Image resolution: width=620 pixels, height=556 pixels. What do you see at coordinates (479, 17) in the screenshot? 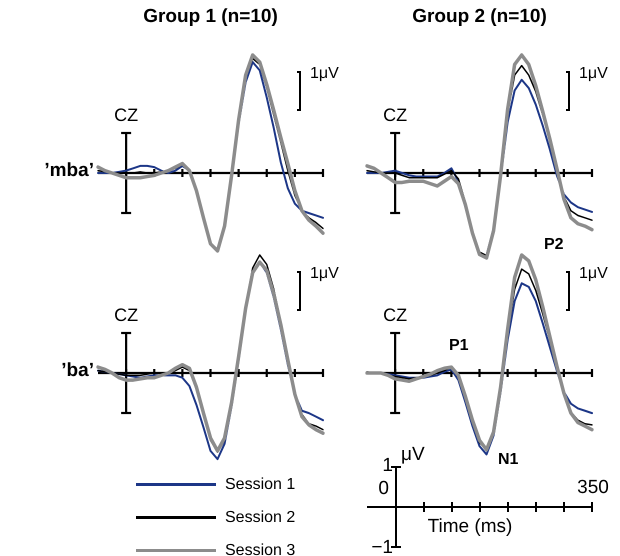
I see `chart-title: Group 2 (n=10)` at bounding box center [479, 17].